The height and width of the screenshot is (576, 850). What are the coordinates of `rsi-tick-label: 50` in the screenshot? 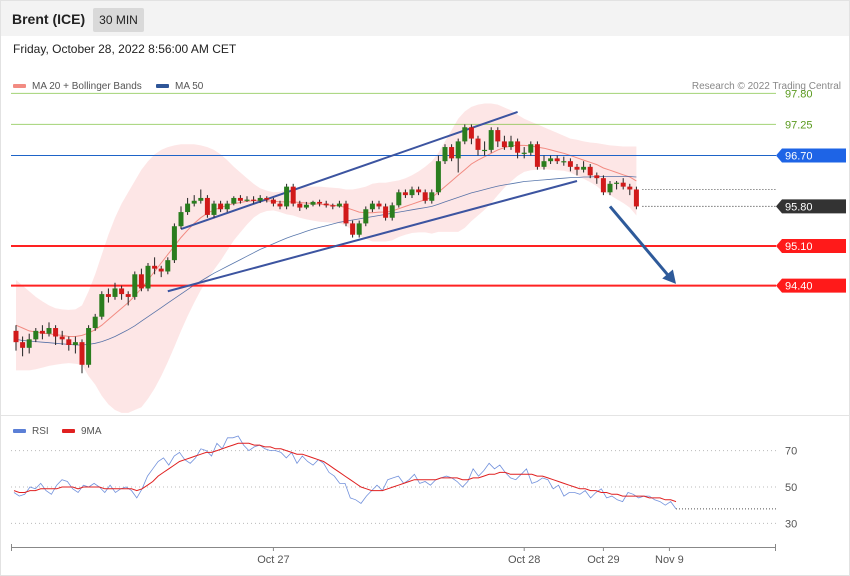 It's located at (791, 488).